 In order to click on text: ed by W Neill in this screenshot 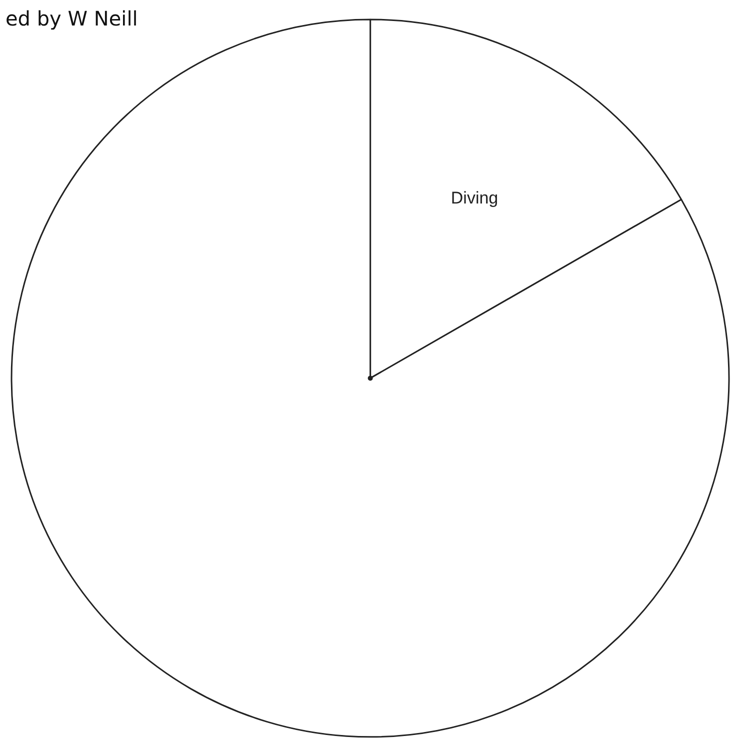, I will do `click(72, 18)`.